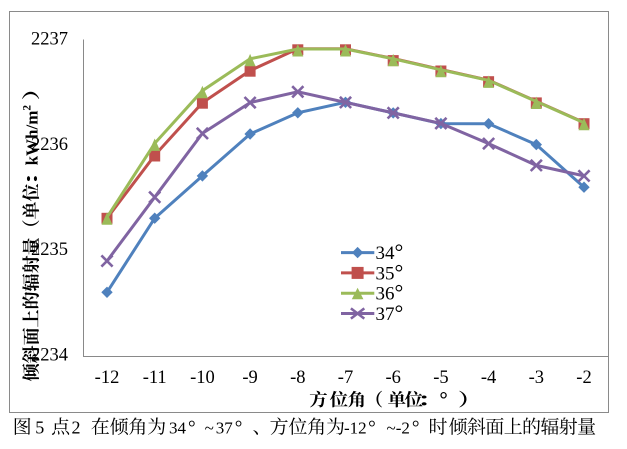  What do you see at coordinates (49, 145) in the screenshot?
I see `svg-text: 2236` at bounding box center [49, 145].